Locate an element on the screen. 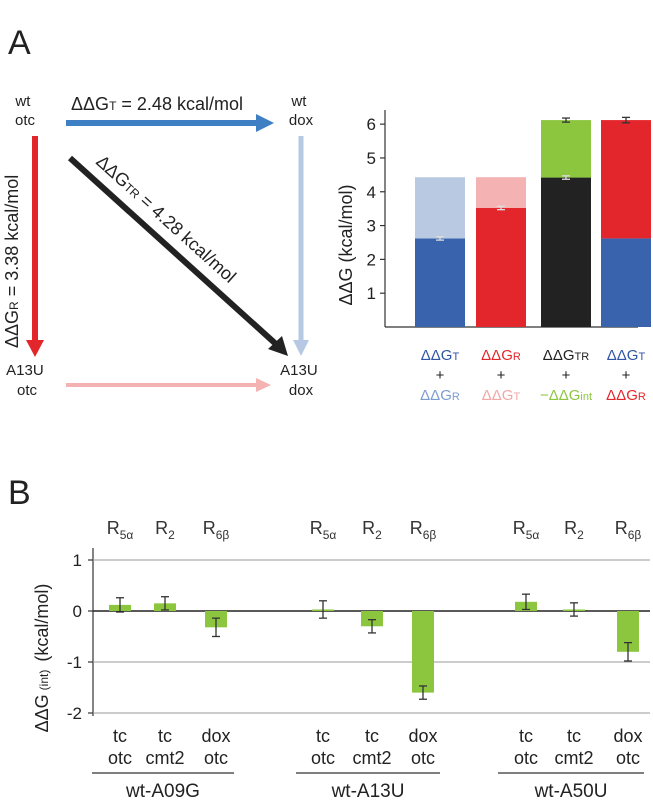 This screenshot has height=806, width=653. node-a13u-otc: A13U otc is located at coordinates (27, 380).